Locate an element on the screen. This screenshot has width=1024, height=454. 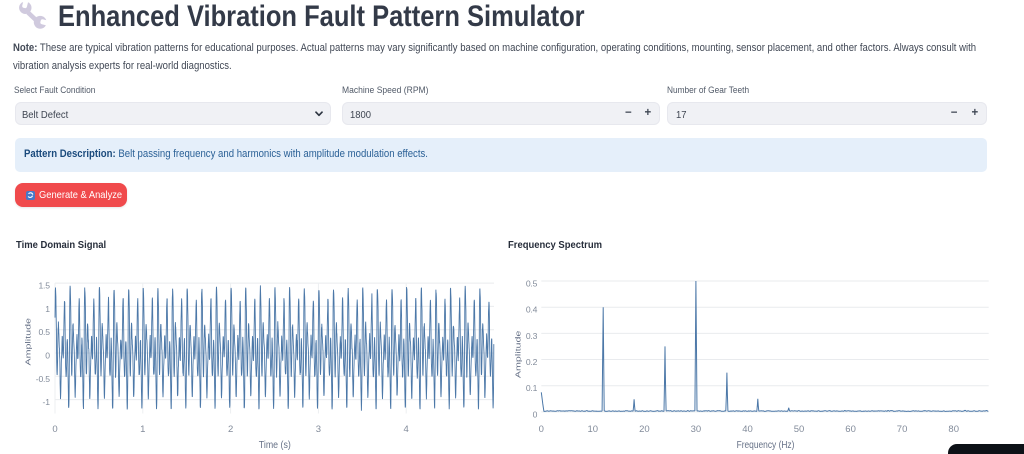
svg-text: 40 is located at coordinates (747, 429).